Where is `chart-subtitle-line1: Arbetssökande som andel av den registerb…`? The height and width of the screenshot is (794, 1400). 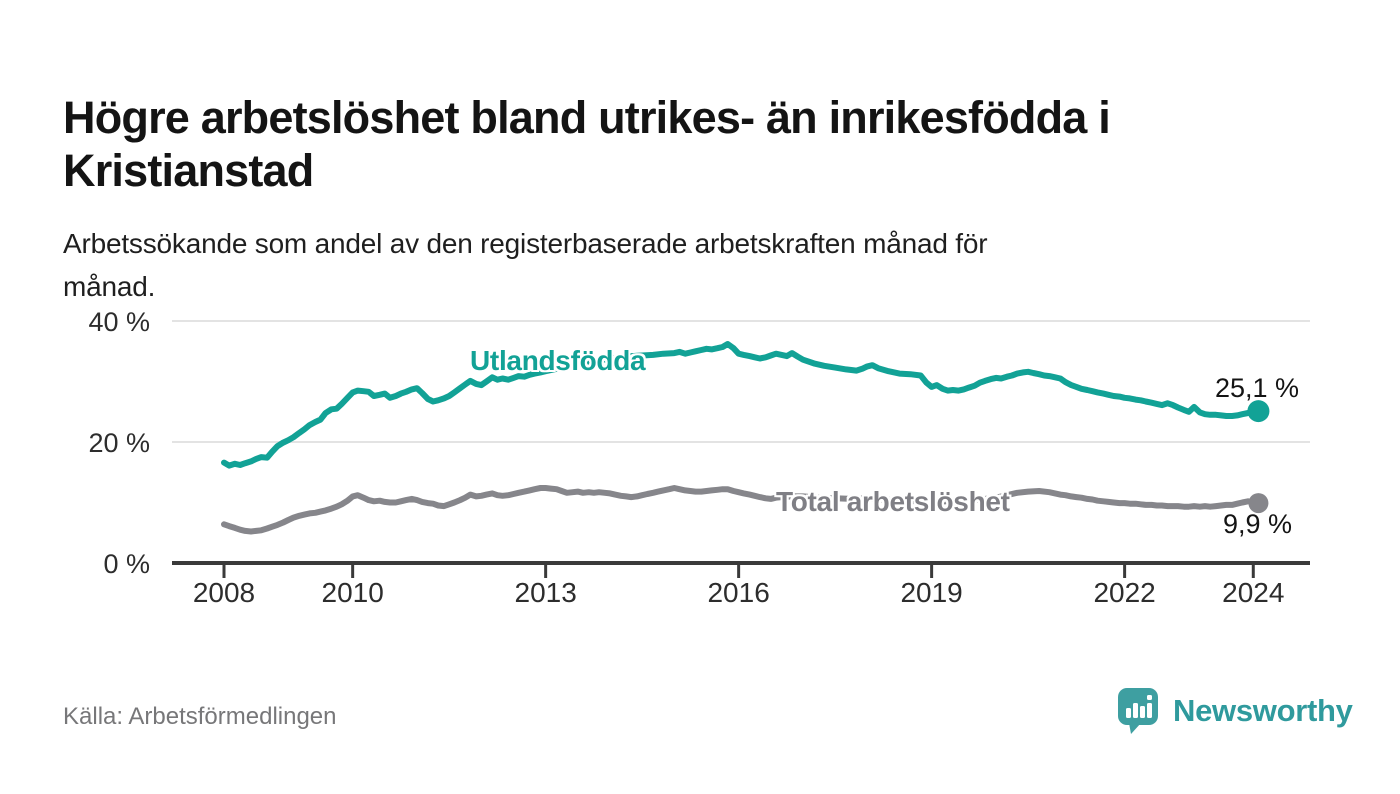
chart-subtitle-line1: Arbetssökande som andel av den registerb… is located at coordinates (525, 243).